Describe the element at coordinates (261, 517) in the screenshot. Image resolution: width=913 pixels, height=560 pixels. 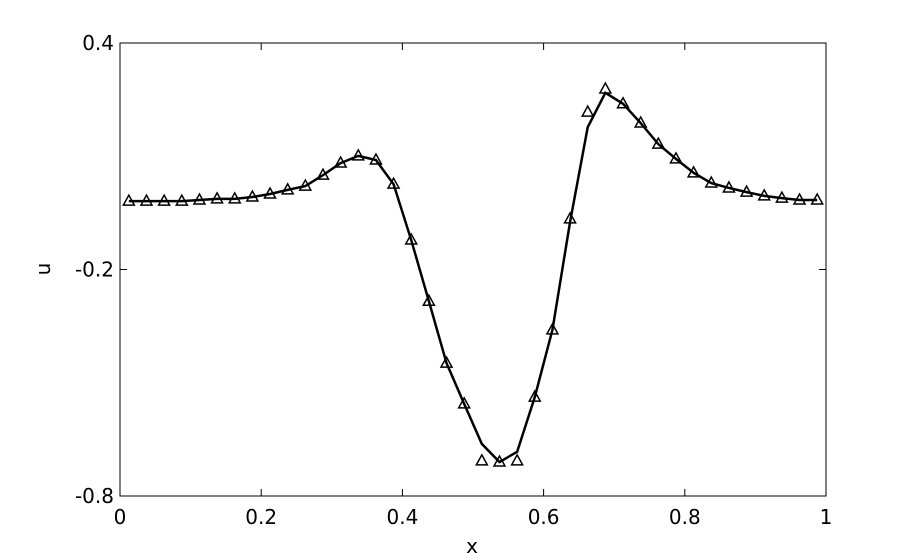
I see `x-tick-label: 0.2` at that location.